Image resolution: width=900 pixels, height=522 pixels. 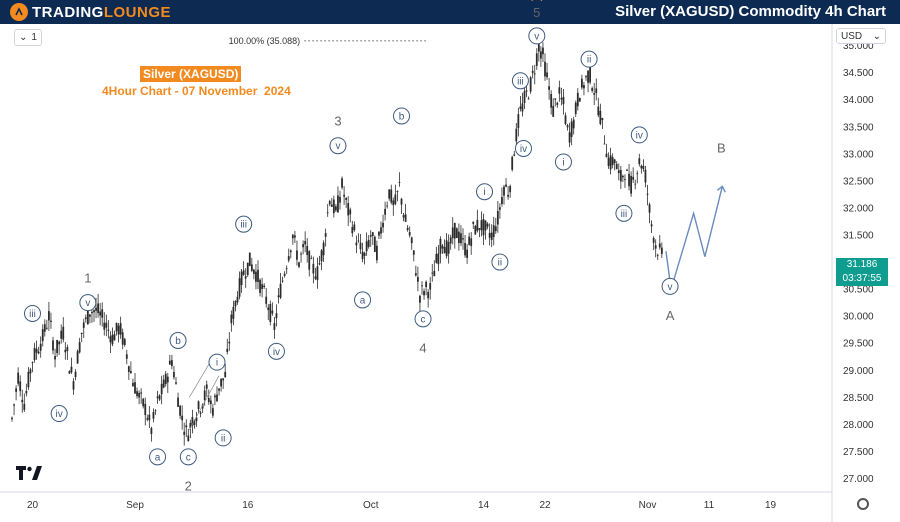 What do you see at coordinates (191, 74) in the screenshot?
I see `chart-title-badge: Silver (XAGUSD)` at bounding box center [191, 74].